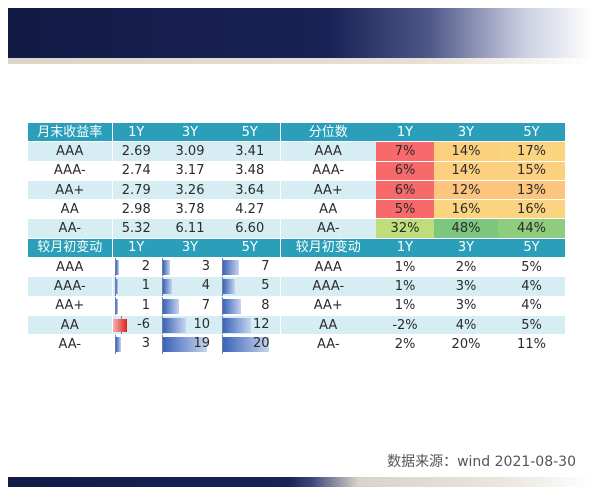  Describe the element at coordinates (250, 151) in the screenshot. I see `yield-5y-value: 3.41` at that location.